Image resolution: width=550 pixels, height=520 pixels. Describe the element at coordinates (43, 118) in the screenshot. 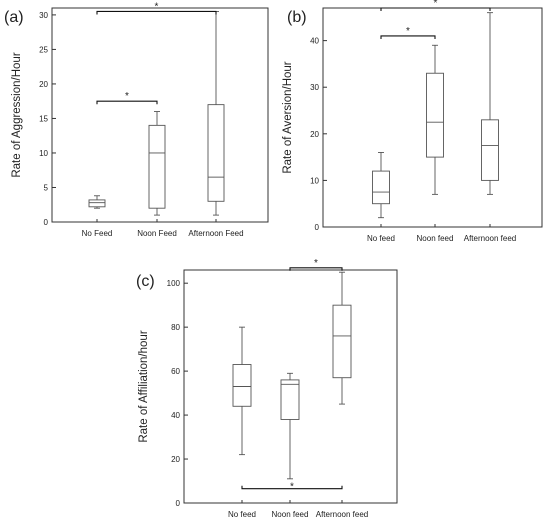

I see `y-tick-label: 15` at that location.